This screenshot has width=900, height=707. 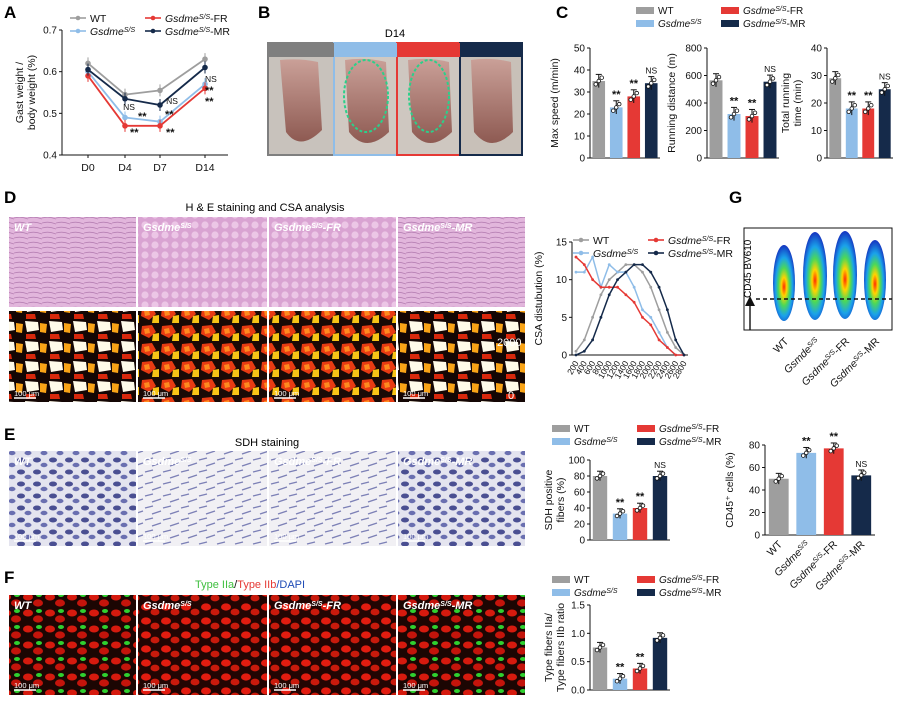 I want to click on f-img-label-fr-suffix: -FR, so click(x=332, y=606).